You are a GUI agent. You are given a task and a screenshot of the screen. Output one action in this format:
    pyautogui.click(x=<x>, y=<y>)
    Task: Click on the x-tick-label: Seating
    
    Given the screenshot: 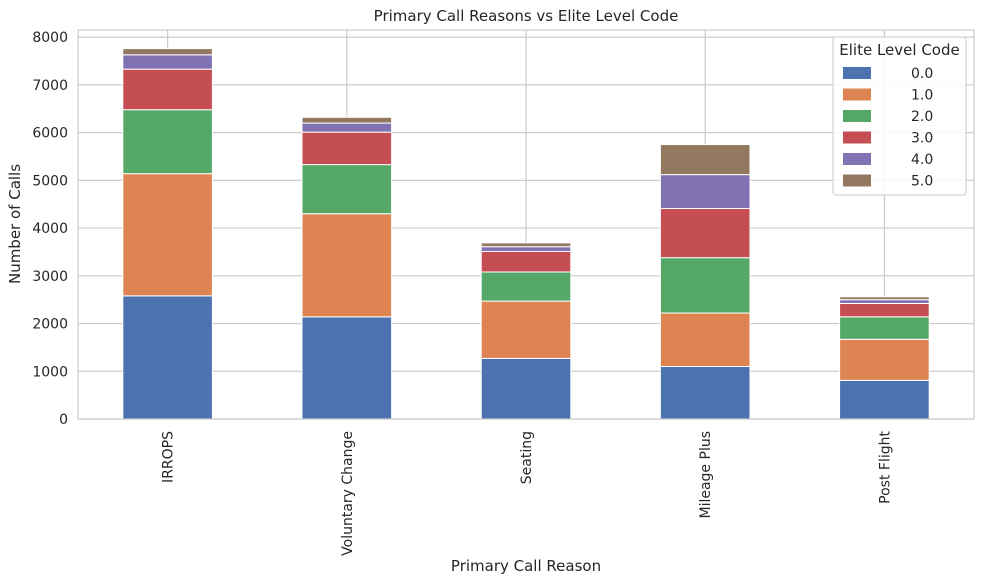 What is the action you would take?
    pyautogui.click(x=527, y=457)
    